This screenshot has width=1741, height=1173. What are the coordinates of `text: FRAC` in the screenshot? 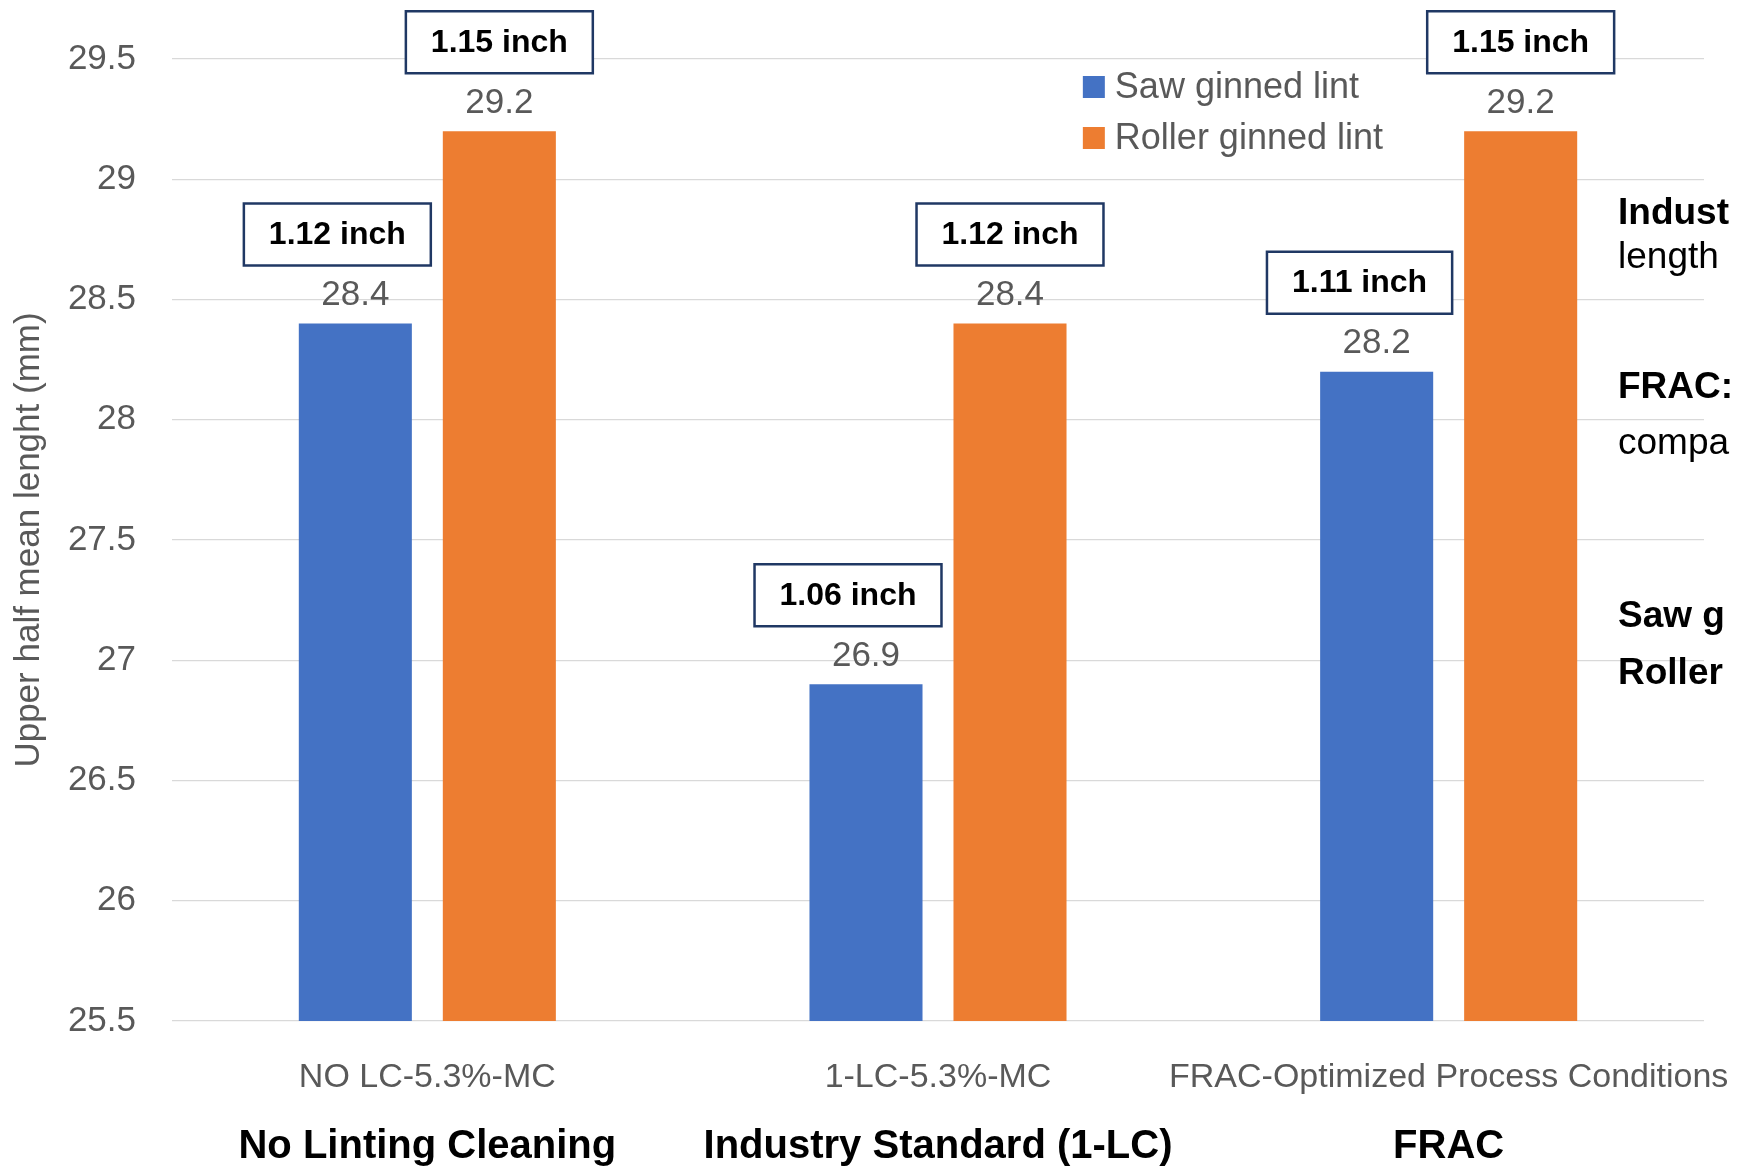 It's located at (1449, 1144).